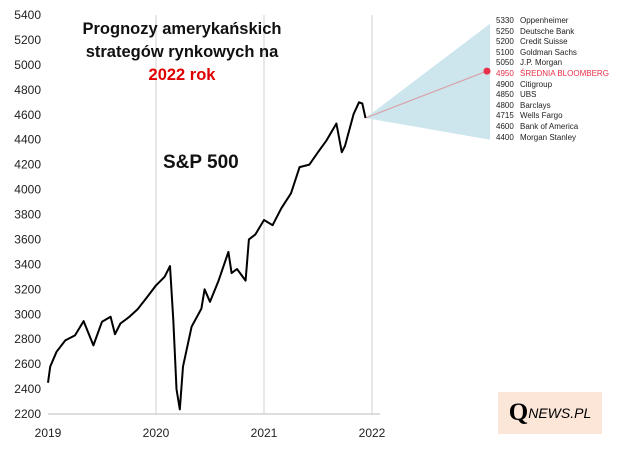  Describe the element at coordinates (505, 126) in the screenshot. I see `forecast-value: 4600` at that location.